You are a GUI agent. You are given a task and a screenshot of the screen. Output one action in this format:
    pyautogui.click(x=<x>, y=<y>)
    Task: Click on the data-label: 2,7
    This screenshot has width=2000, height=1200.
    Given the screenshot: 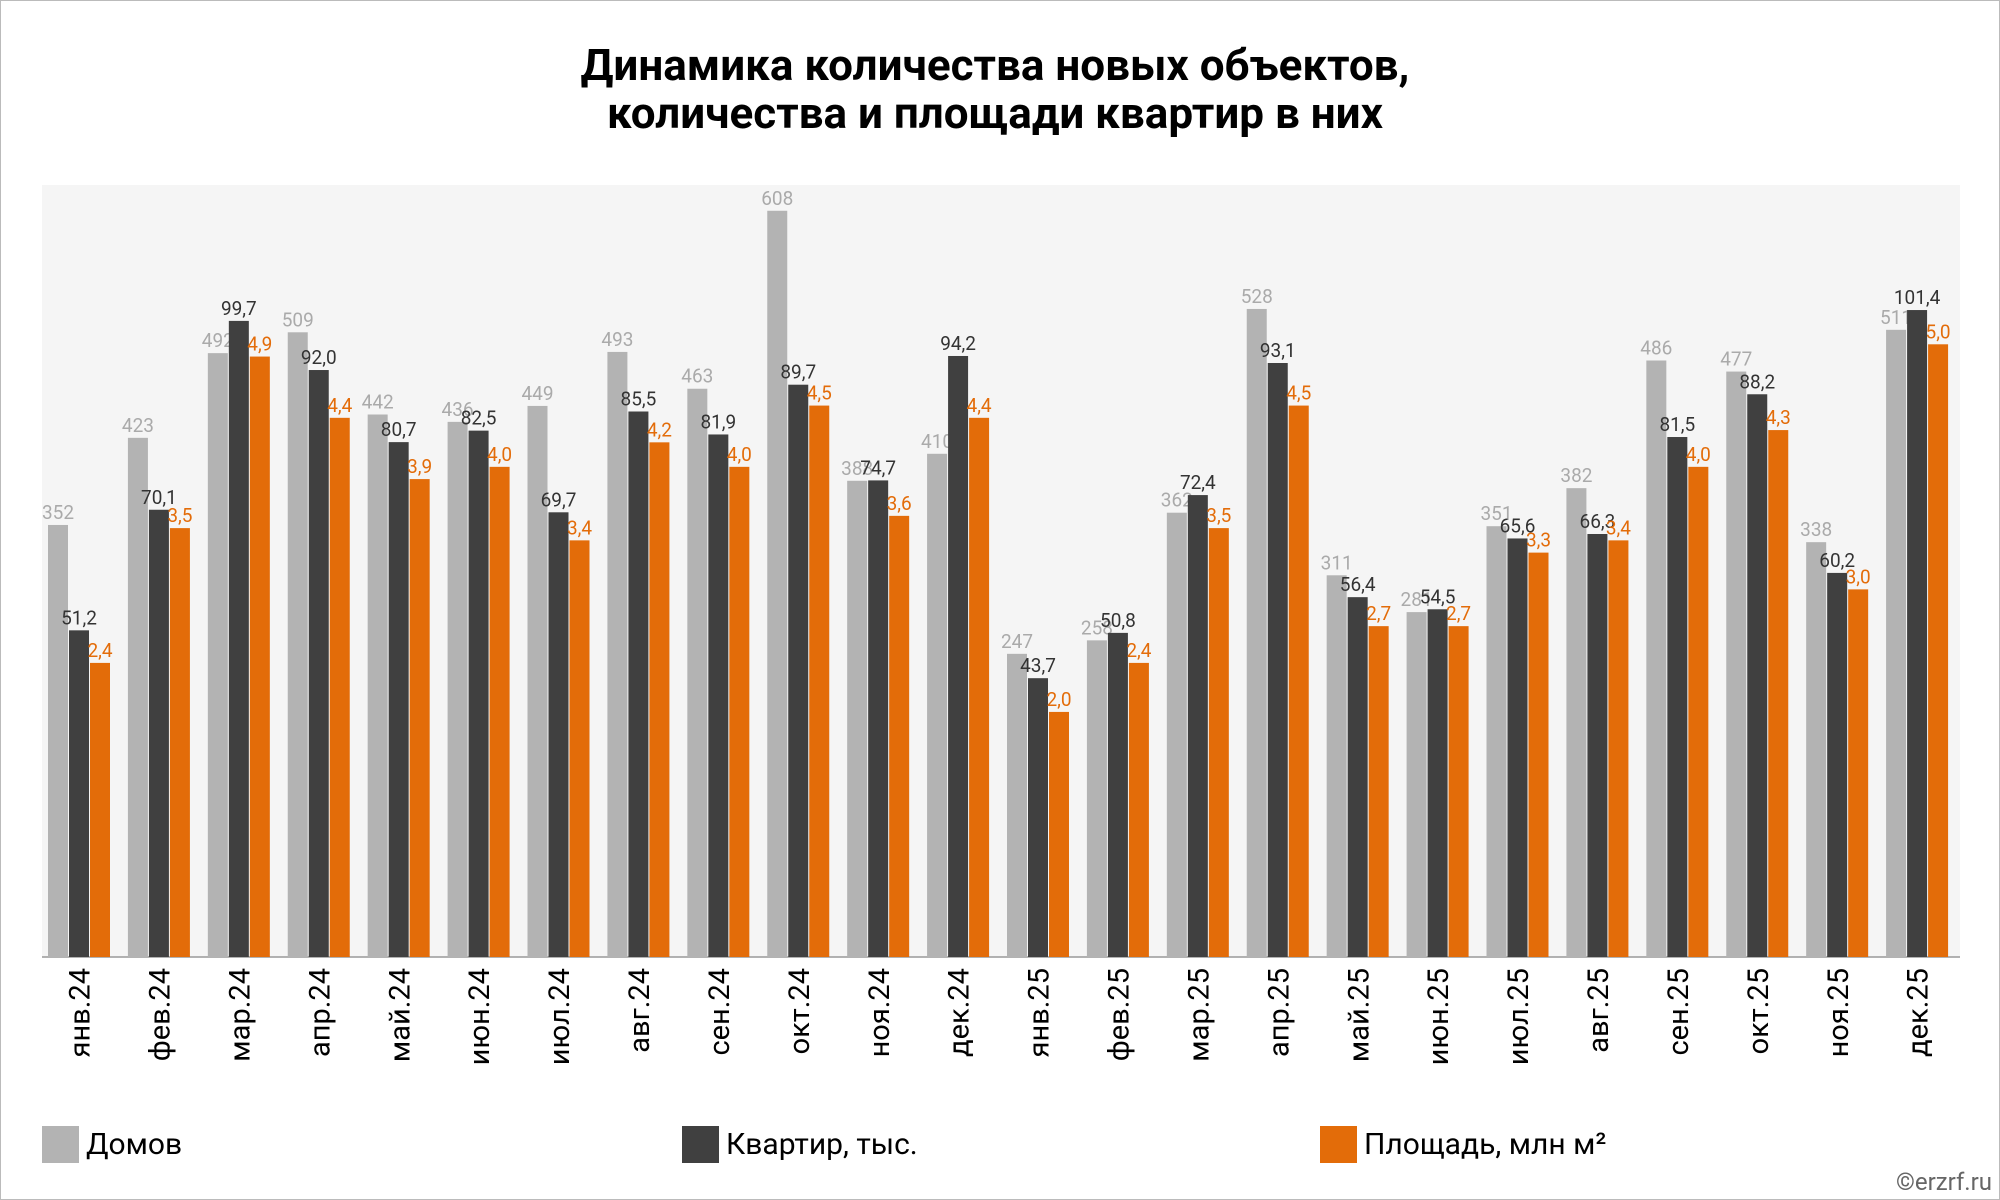 What is the action you would take?
    pyautogui.click(x=1458, y=613)
    